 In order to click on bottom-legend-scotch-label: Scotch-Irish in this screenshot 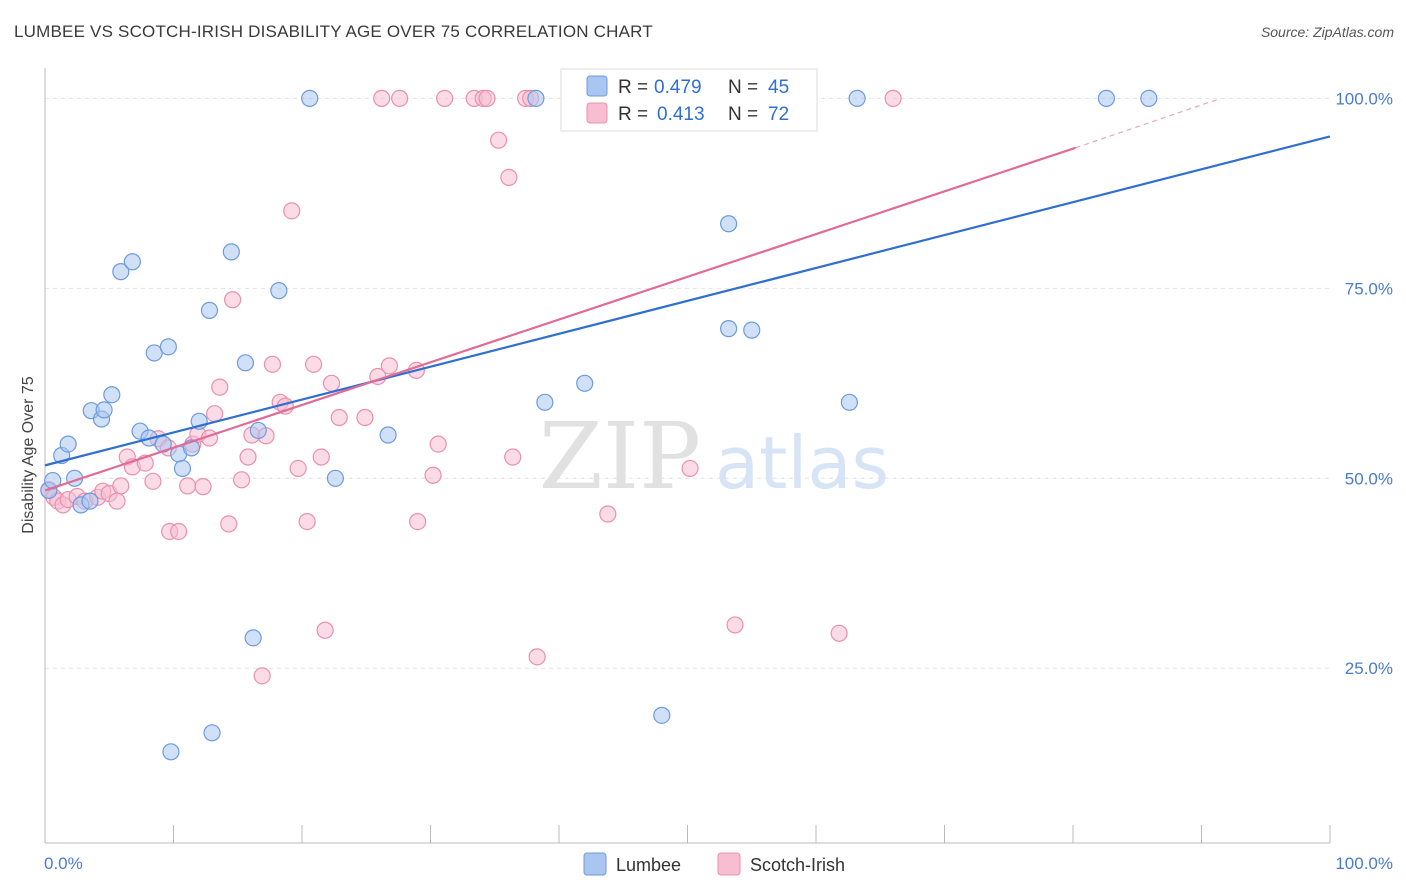, I will do `click(797, 865)`.